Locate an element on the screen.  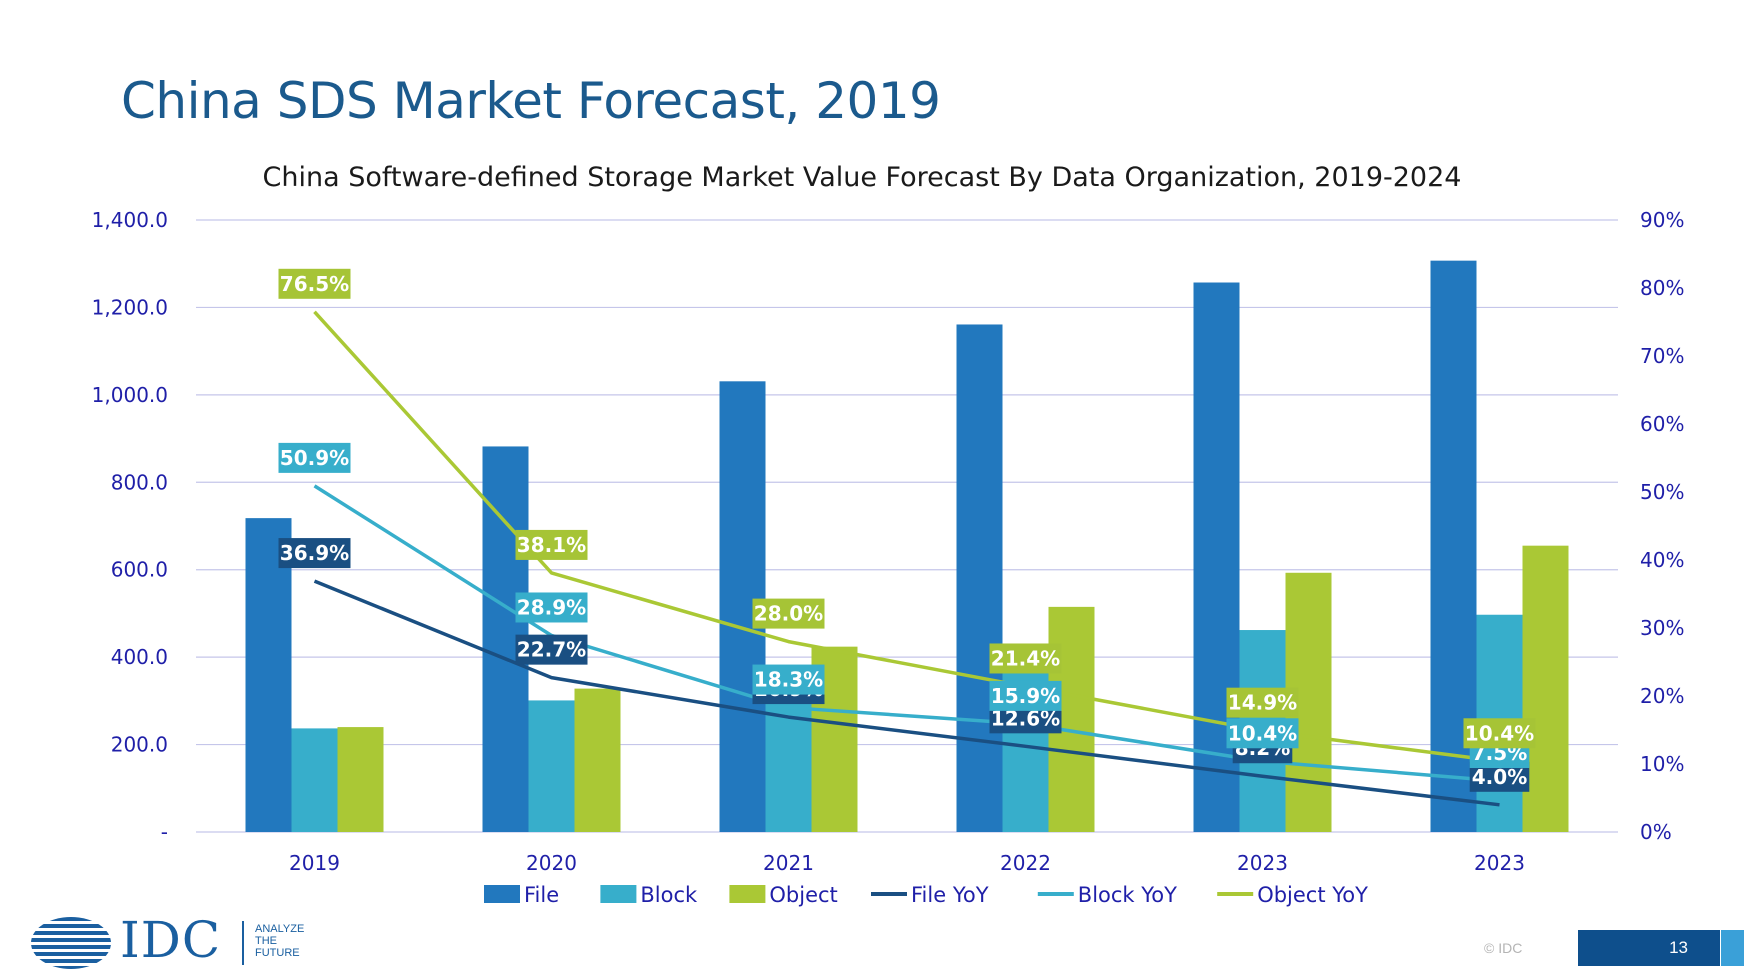
tagline-line: FUTURE is located at coordinates (277, 953).